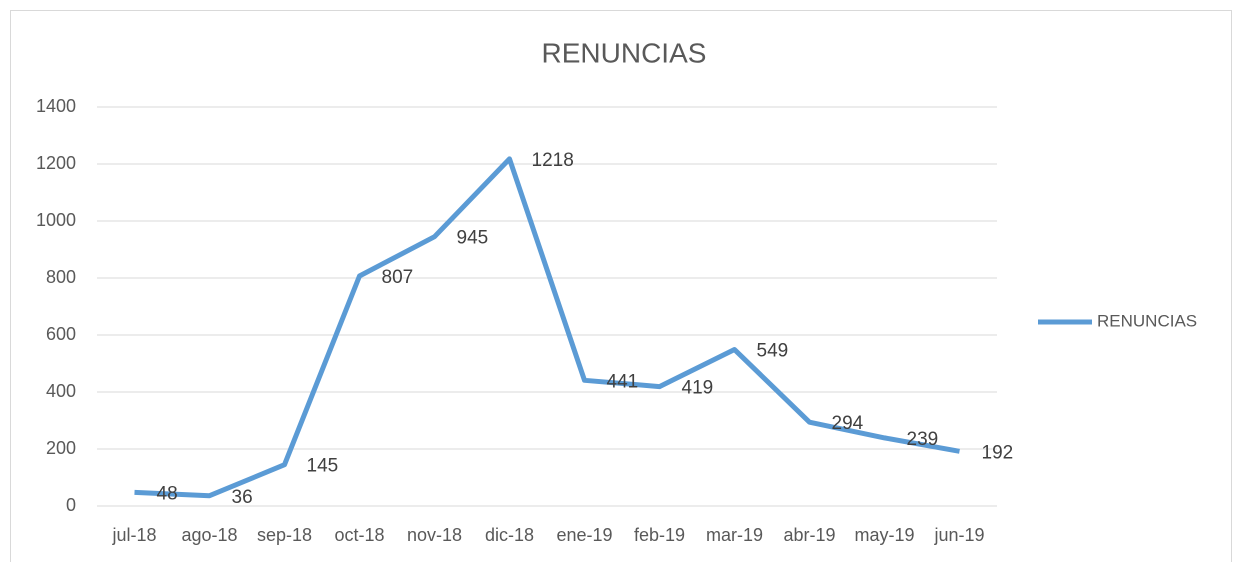 This screenshot has height=562, width=1242. Describe the element at coordinates (698, 388) in the screenshot. I see `data-label: 419` at that location.